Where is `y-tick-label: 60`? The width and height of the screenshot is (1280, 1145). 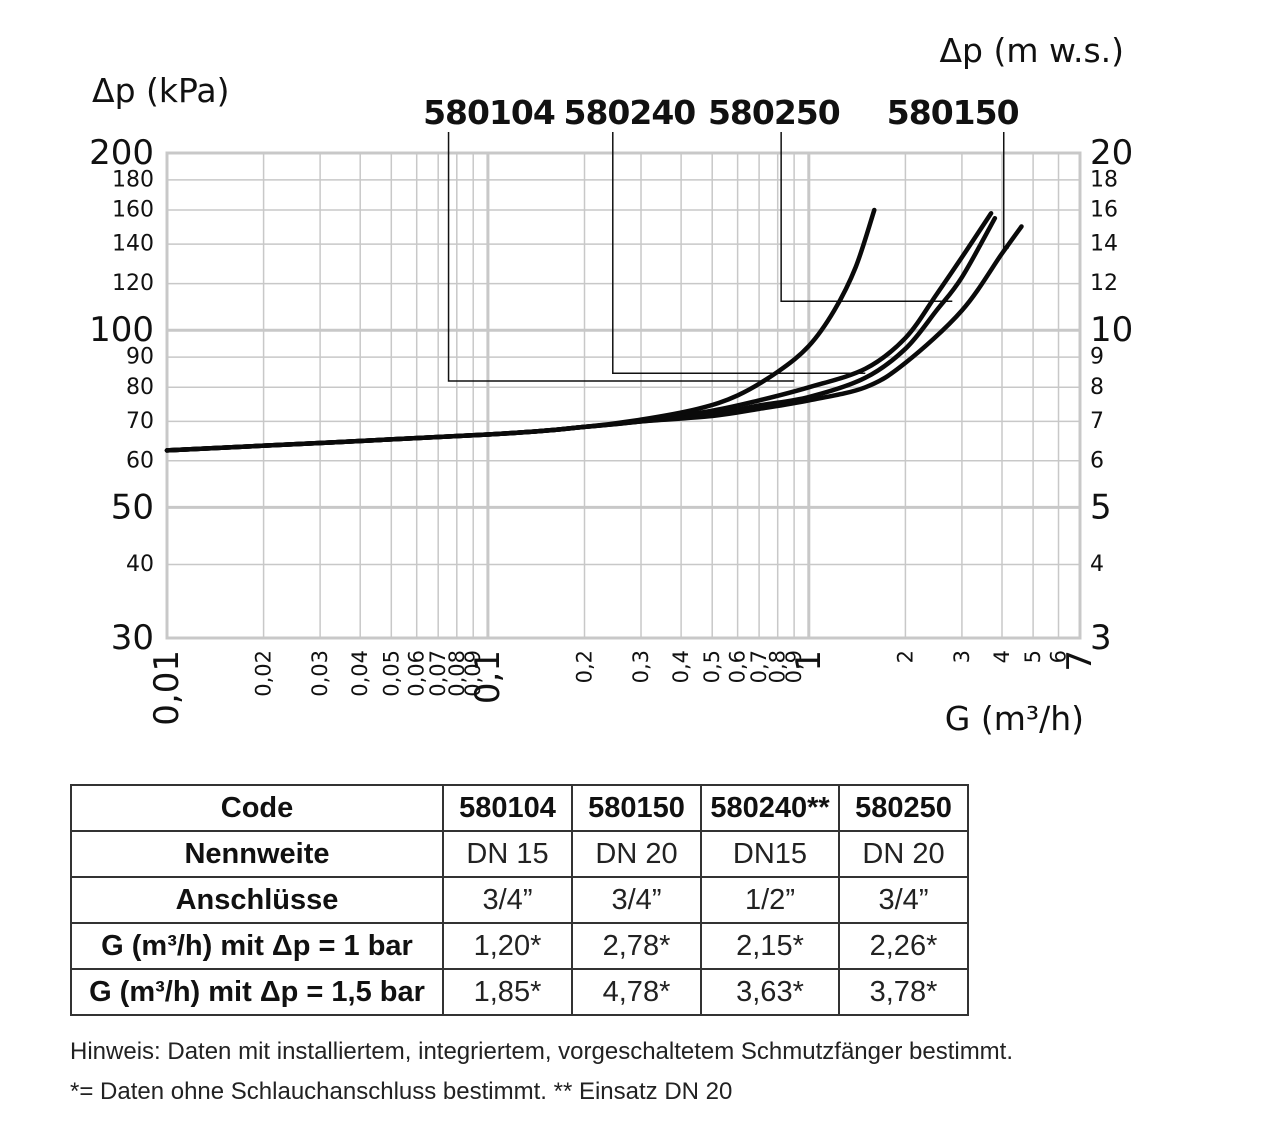 y-tick-label: 60 is located at coordinates (140, 460).